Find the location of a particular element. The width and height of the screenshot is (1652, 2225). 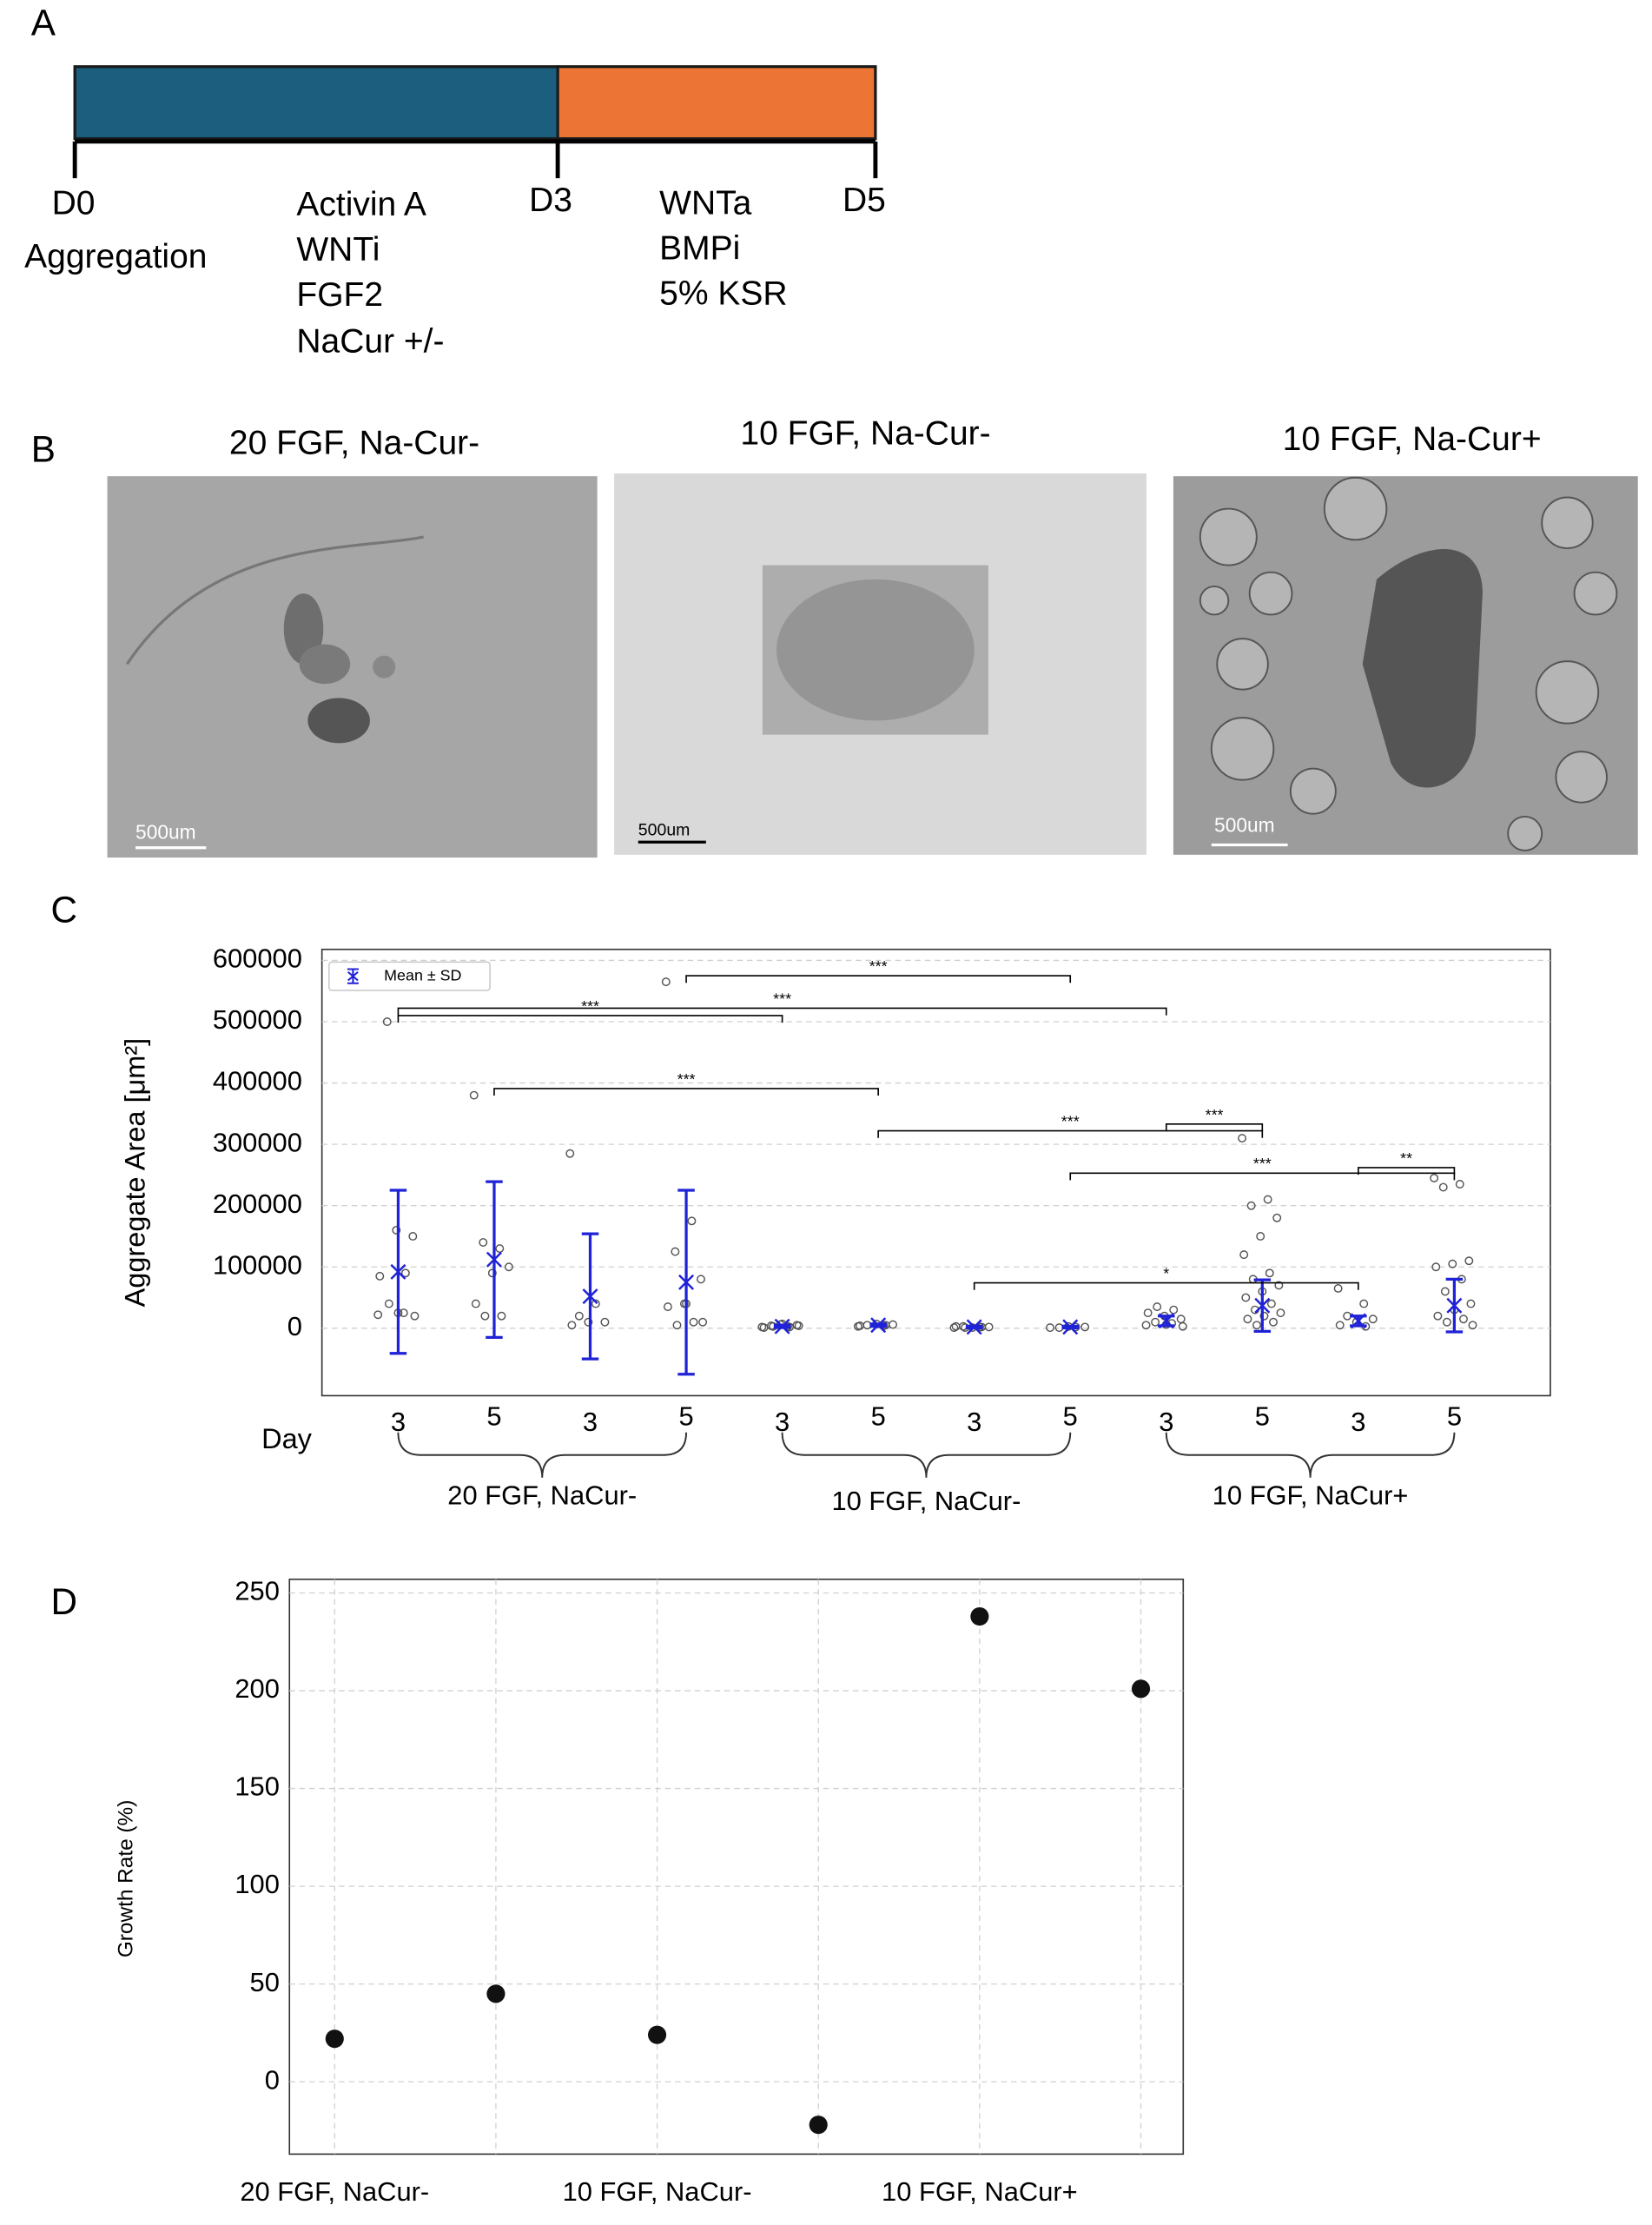

timepoint: D0 is located at coordinates (74, 203).